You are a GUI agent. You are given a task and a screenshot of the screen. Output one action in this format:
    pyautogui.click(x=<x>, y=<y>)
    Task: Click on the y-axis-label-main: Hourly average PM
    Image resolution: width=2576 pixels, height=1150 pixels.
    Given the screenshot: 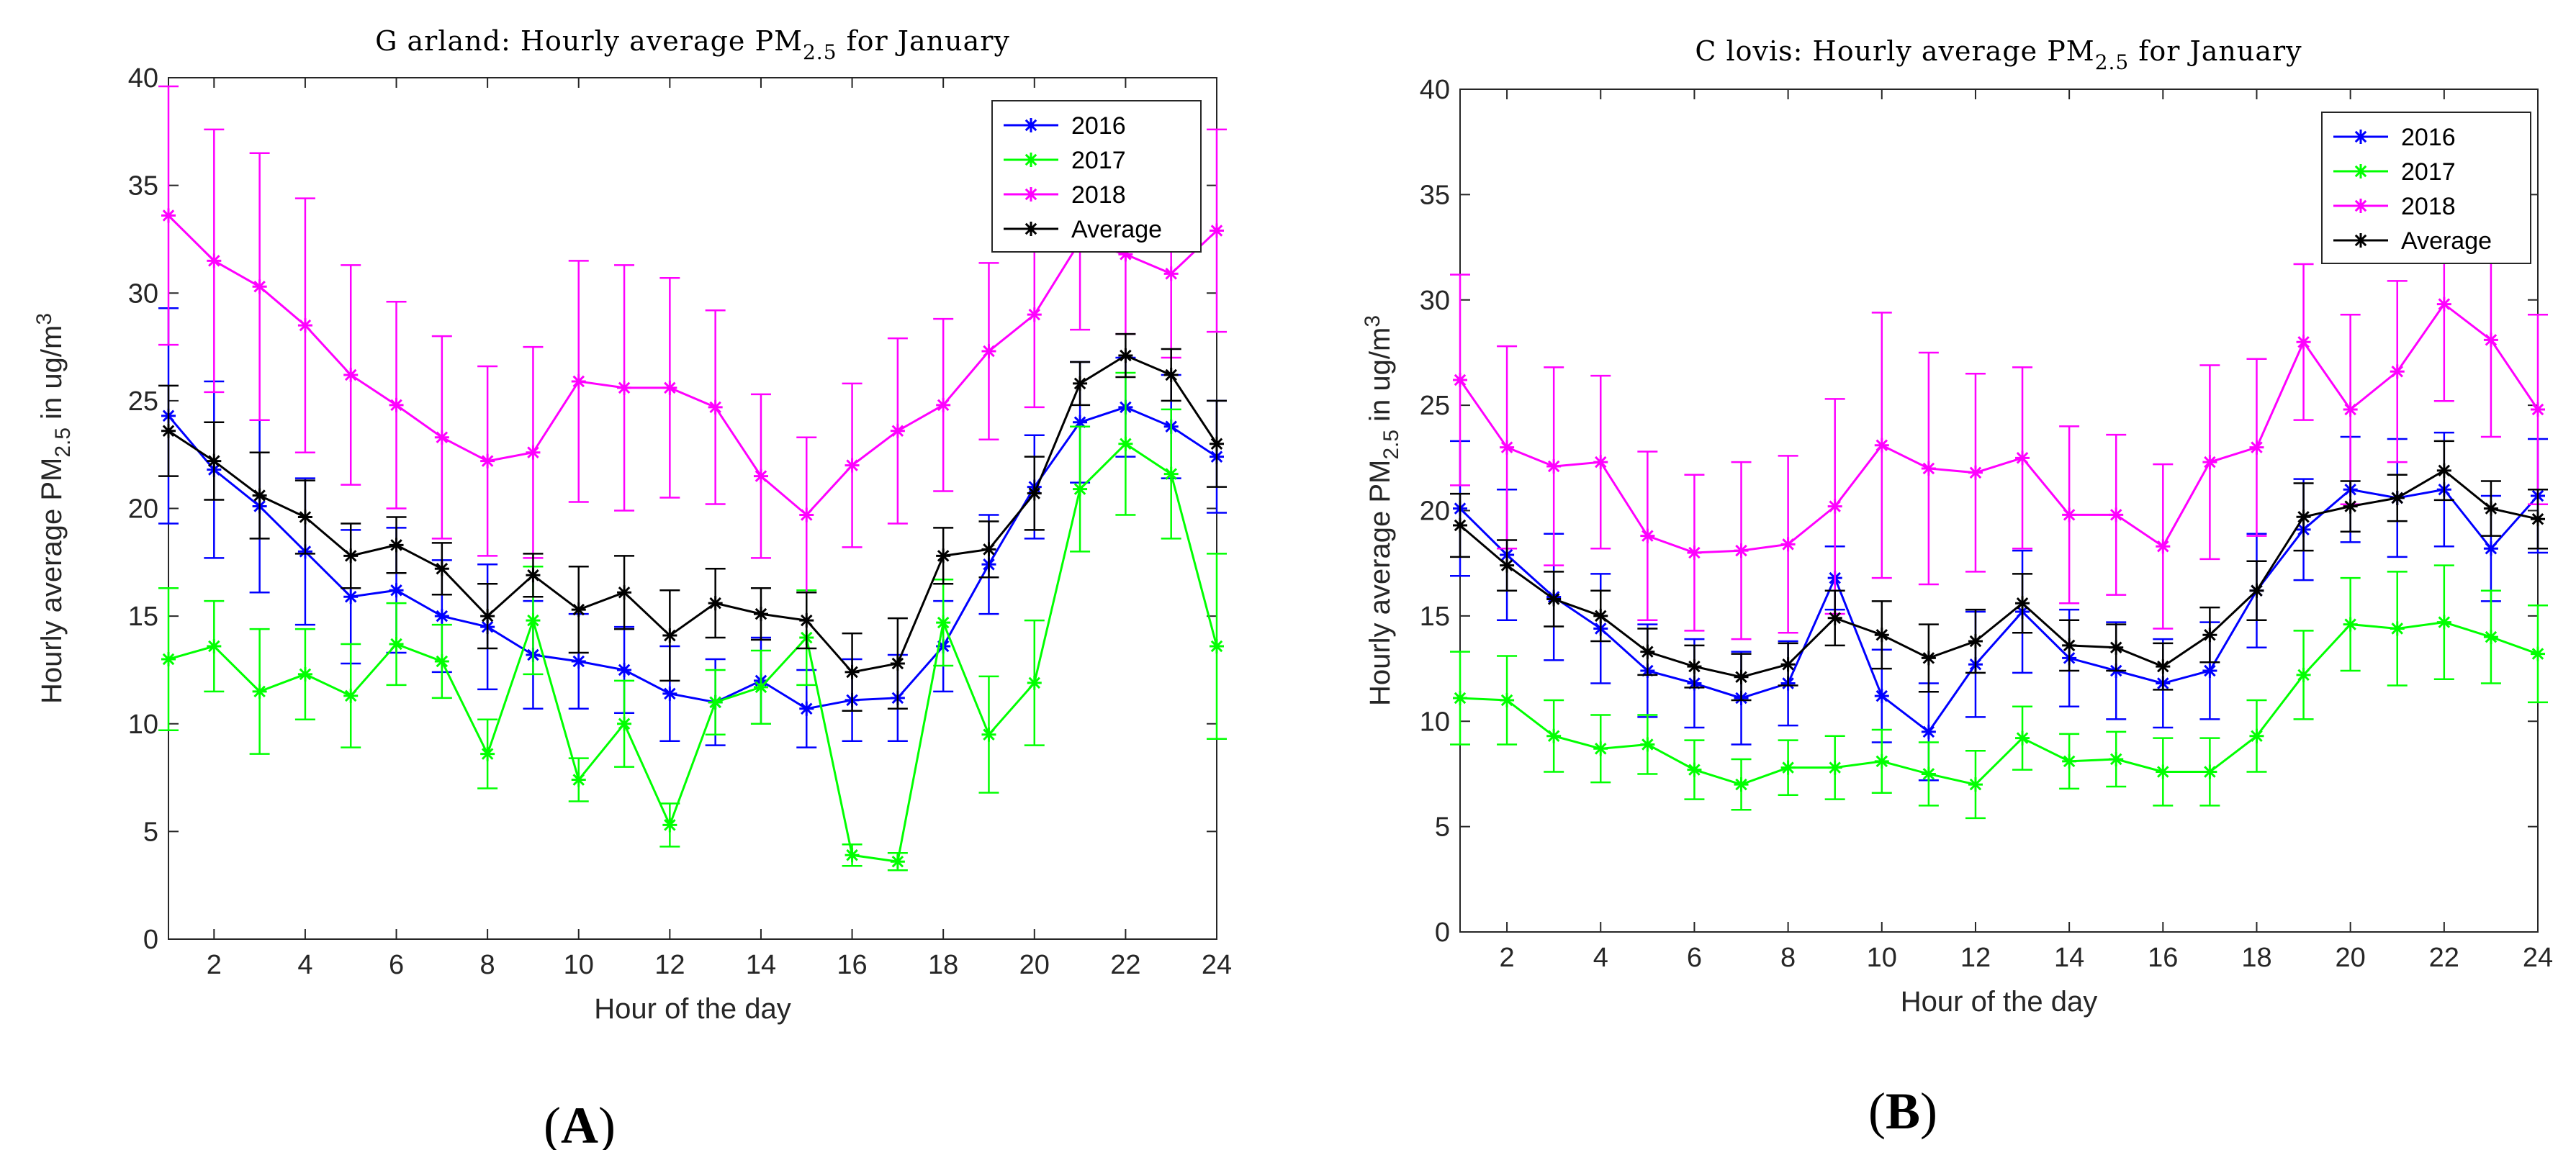 What is the action you would take?
    pyautogui.click(x=52, y=581)
    